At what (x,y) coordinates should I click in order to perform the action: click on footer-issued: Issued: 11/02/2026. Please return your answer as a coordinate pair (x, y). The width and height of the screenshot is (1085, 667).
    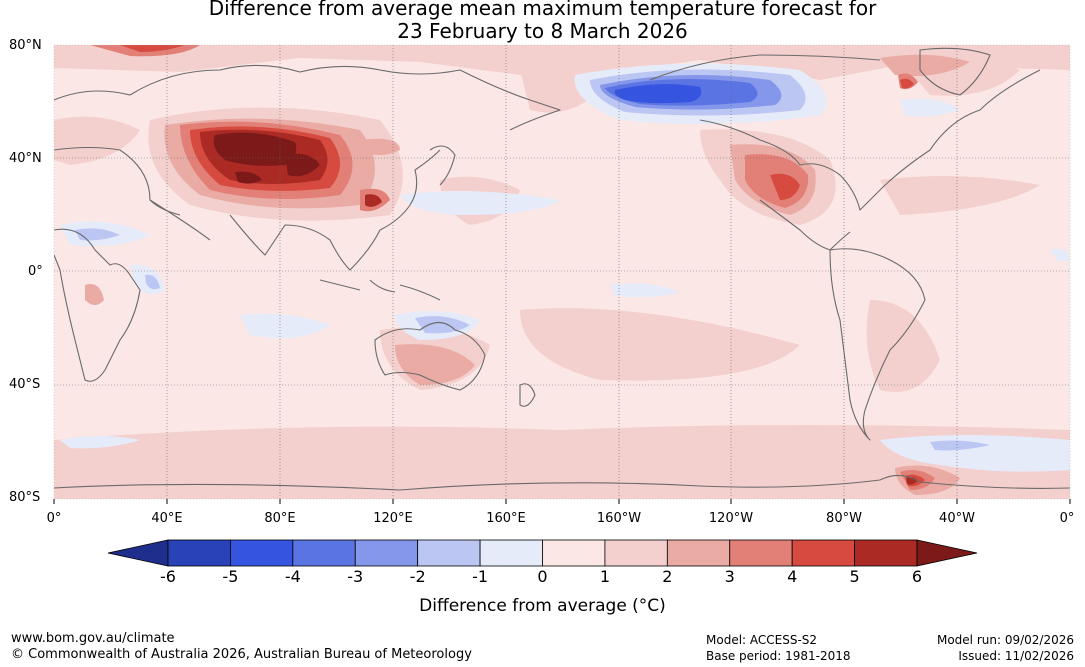
    Looking at the image, I should click on (1016, 656).